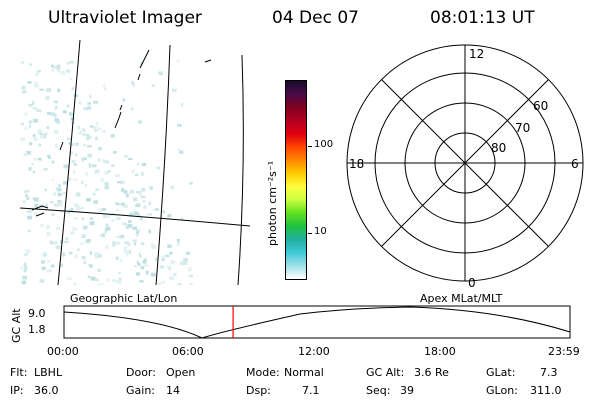 Image resolution: width=600 pixels, height=400 pixels. What do you see at coordinates (121, 133) in the screenshot?
I see `coastline-outline` at bounding box center [121, 133].